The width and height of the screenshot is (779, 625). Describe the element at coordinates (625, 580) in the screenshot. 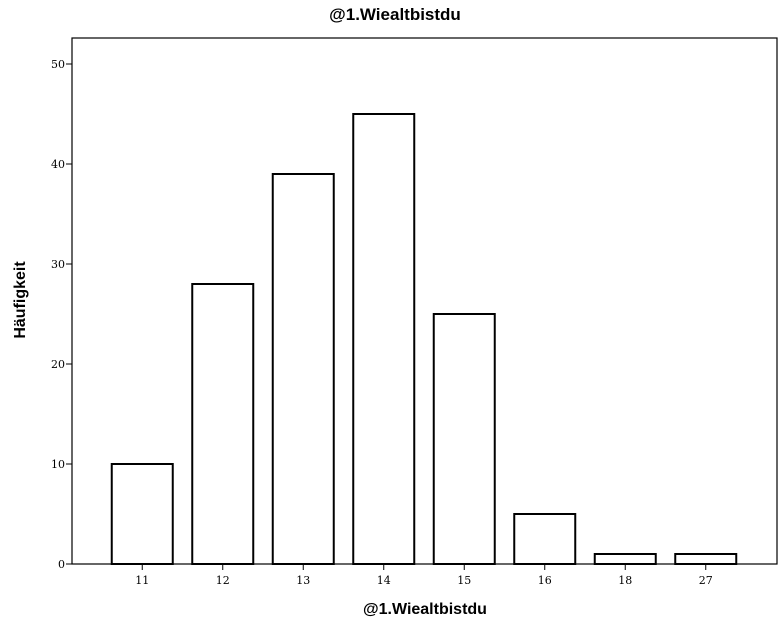

I see `x-tick-label: 18` at that location.